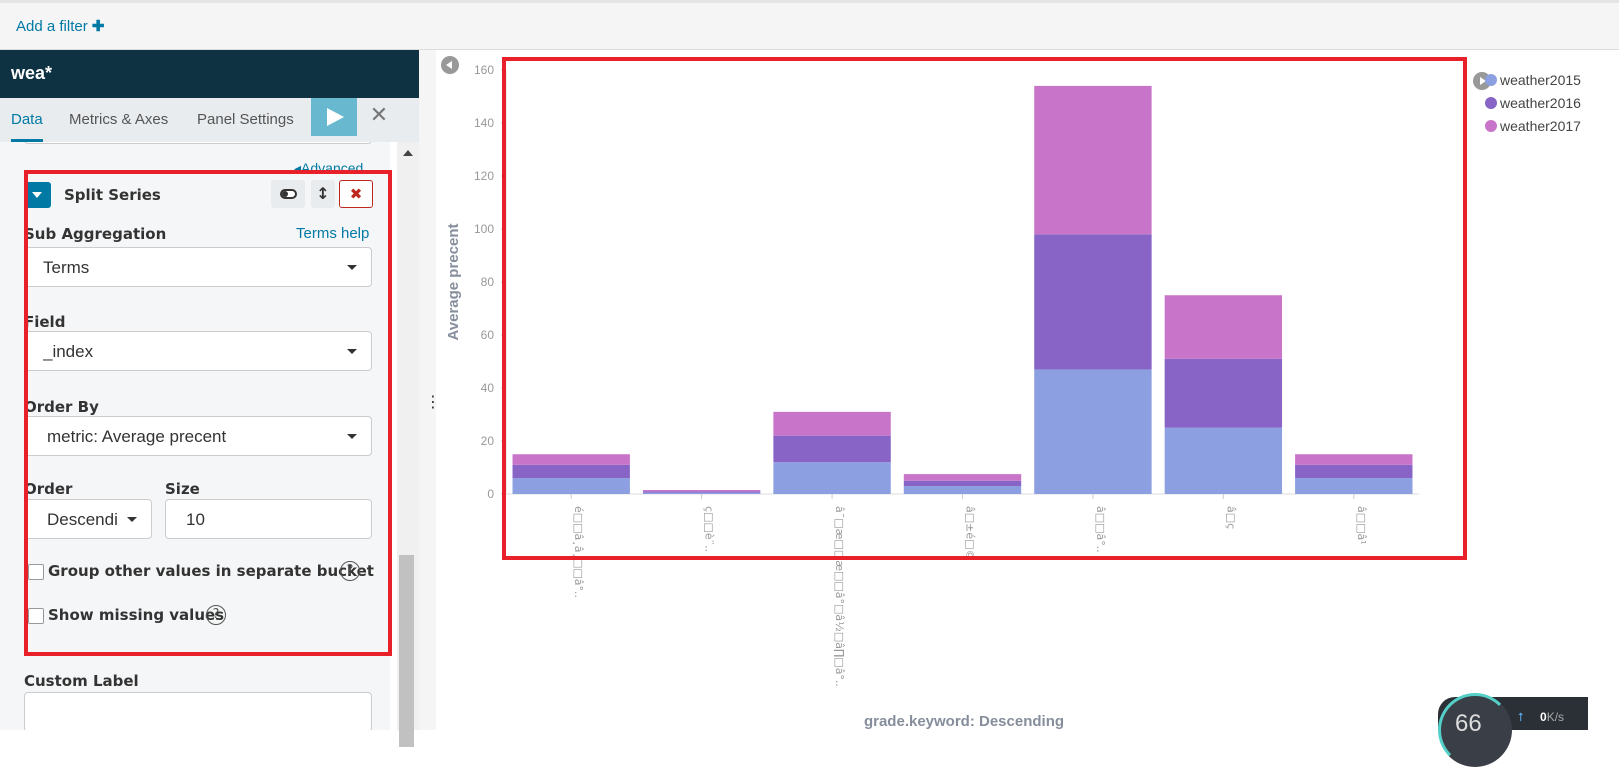  I want to click on show-missing-label: Show missing values, so click(136, 615).